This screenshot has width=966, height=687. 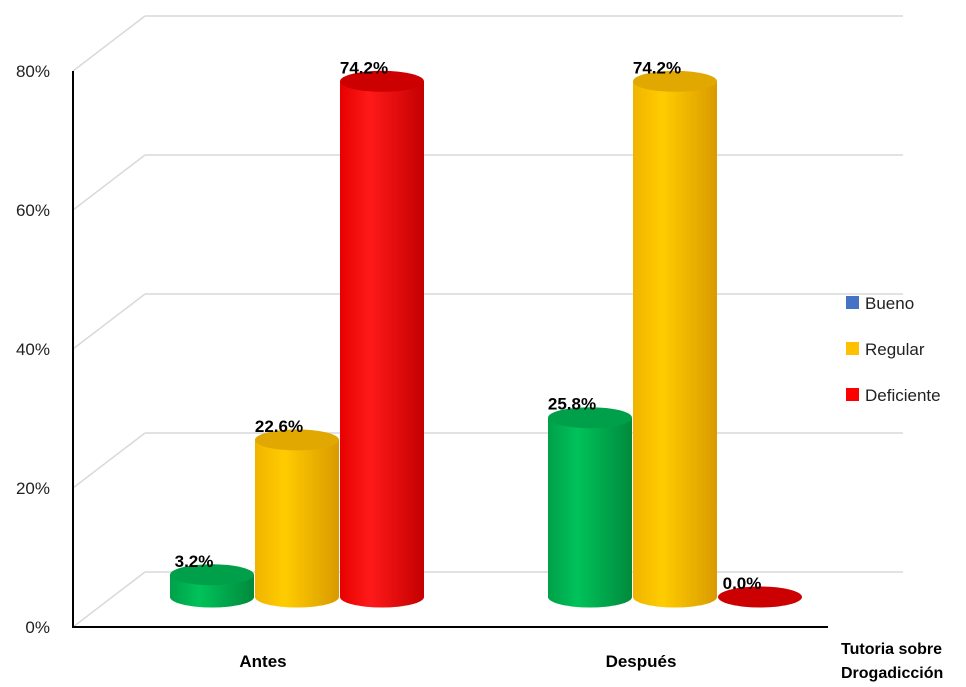 I want to click on bar-deficiente-antes, so click(x=382, y=339).